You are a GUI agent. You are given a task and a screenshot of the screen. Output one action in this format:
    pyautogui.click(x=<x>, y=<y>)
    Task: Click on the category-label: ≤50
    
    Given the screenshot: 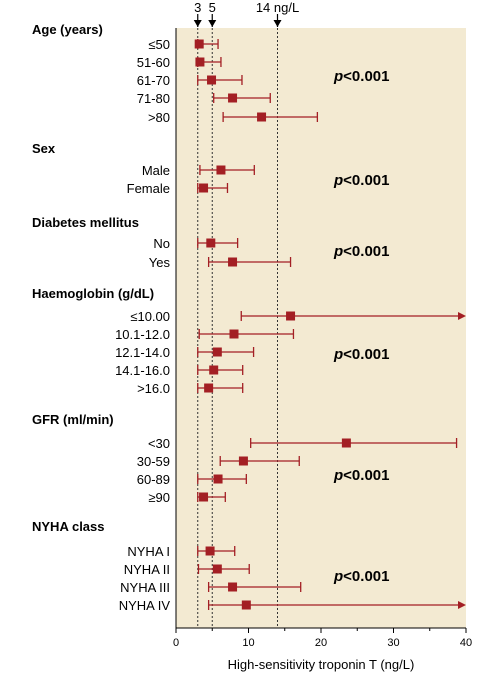 What is the action you would take?
    pyautogui.click(x=159, y=44)
    